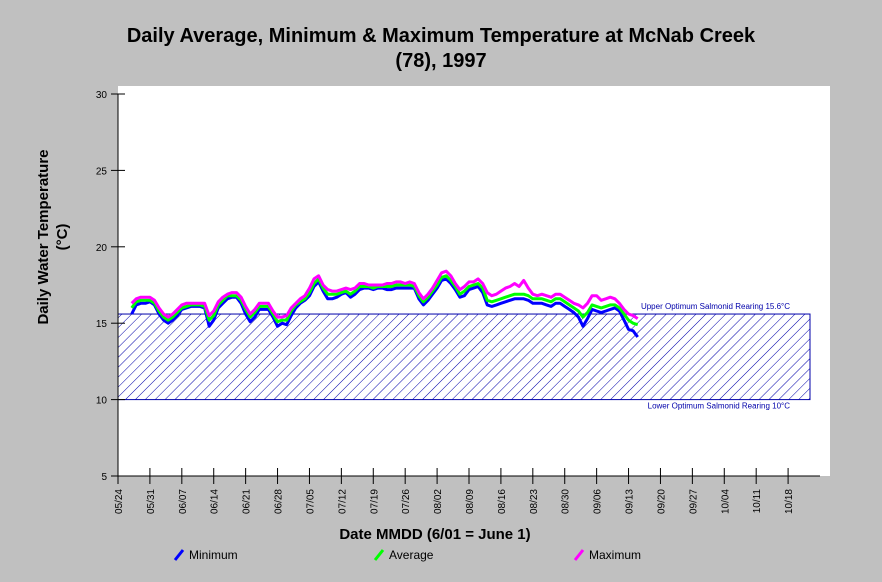 The width and height of the screenshot is (882, 582). What do you see at coordinates (406, 501) in the screenshot?
I see `x-tick-label: 07/26` at bounding box center [406, 501].